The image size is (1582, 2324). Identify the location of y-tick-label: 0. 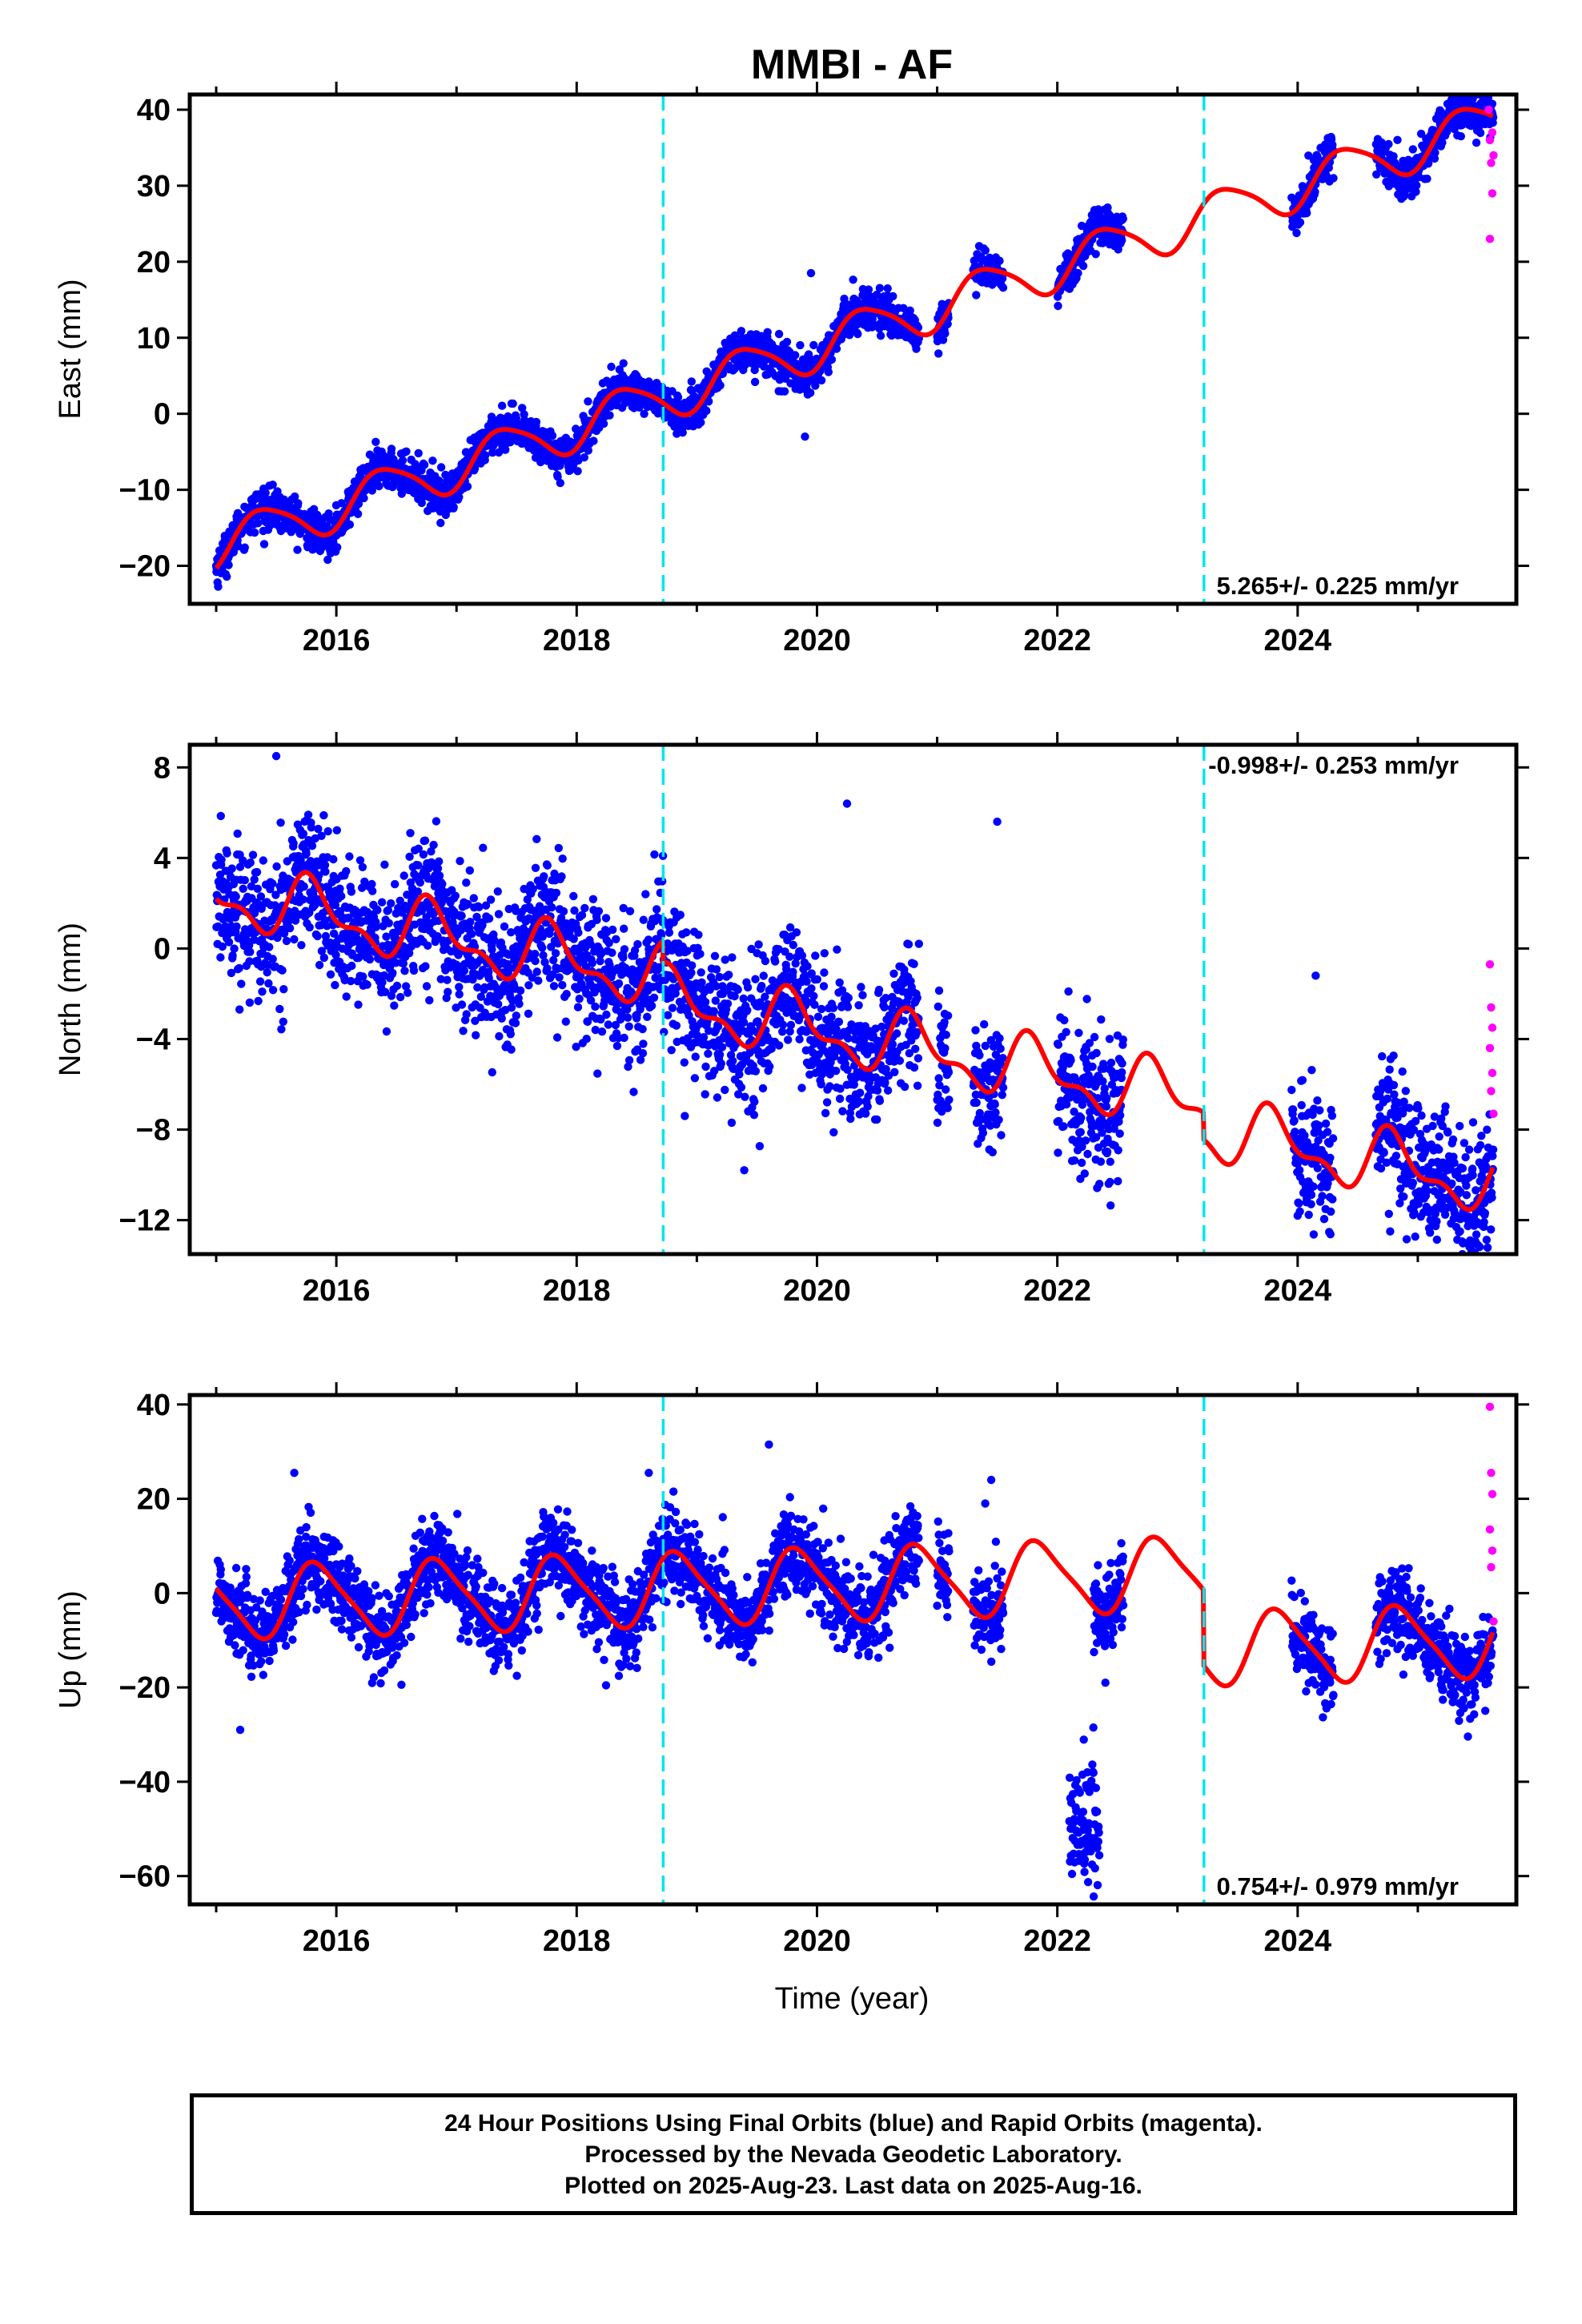
(162, 415).